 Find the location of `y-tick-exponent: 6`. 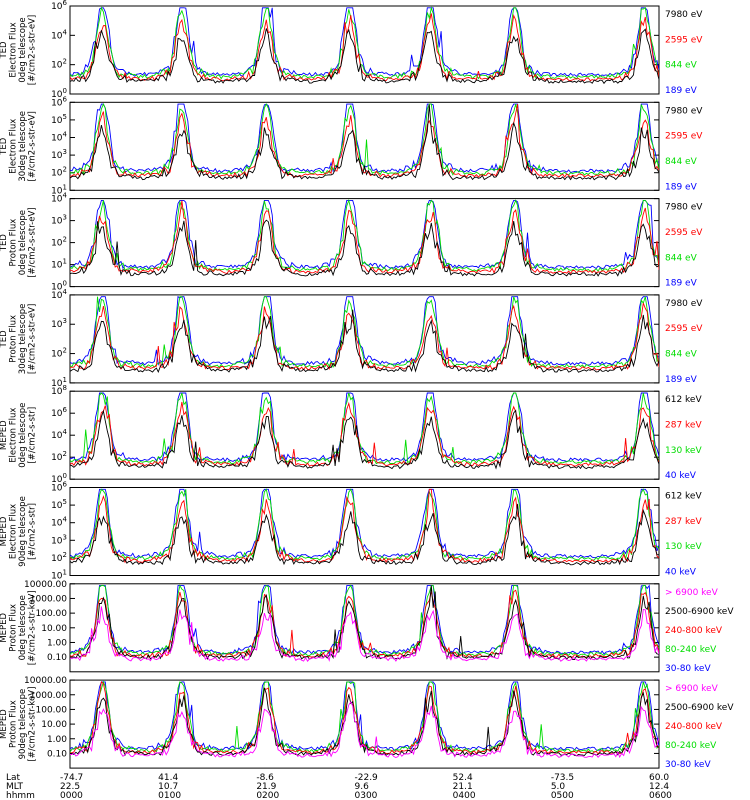

y-tick-exponent: 6 is located at coordinates (65, 99).